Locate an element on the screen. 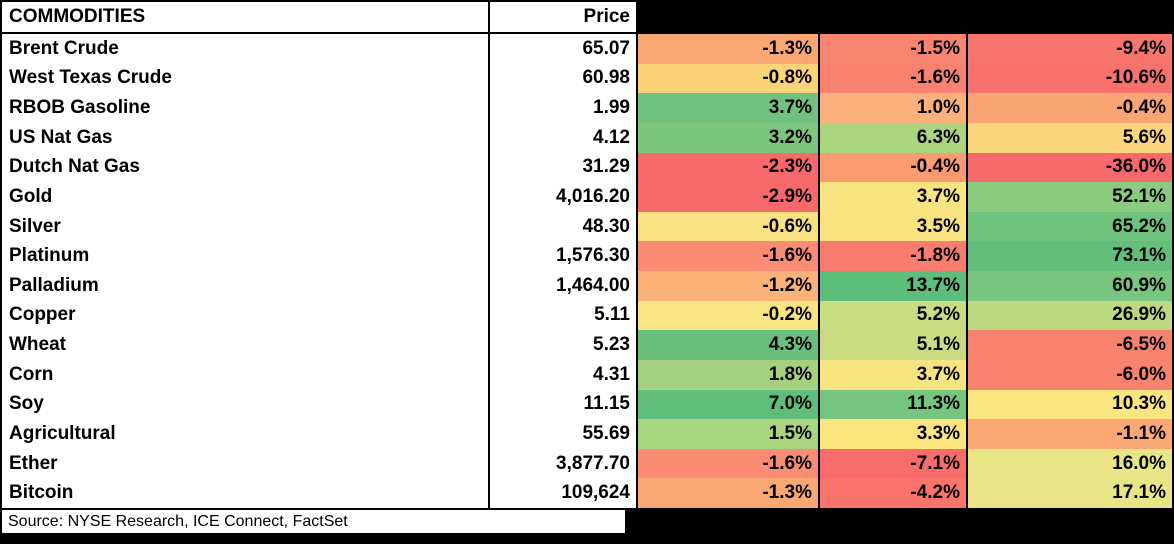 This screenshot has width=1174, height=544. price-value: 1,576.30 is located at coordinates (563, 256).